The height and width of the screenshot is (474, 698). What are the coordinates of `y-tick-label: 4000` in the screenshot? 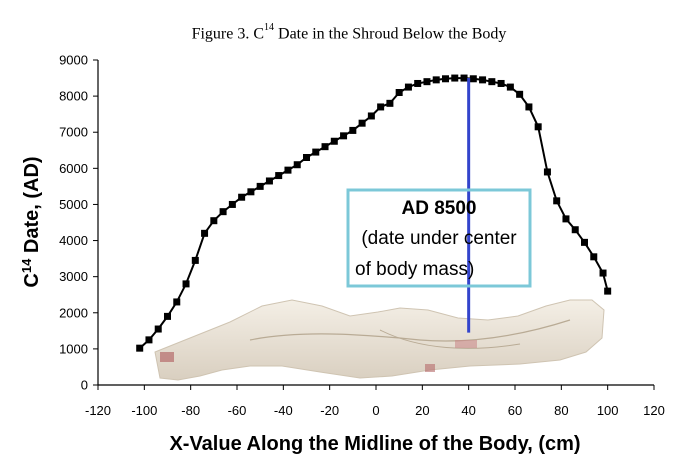 It's located at (73, 240).